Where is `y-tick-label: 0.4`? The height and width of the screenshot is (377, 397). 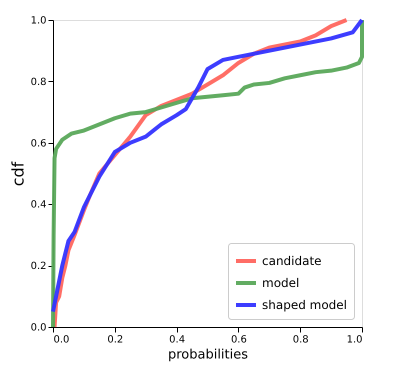 y-tick-label: 0.4 is located at coordinates (38, 205).